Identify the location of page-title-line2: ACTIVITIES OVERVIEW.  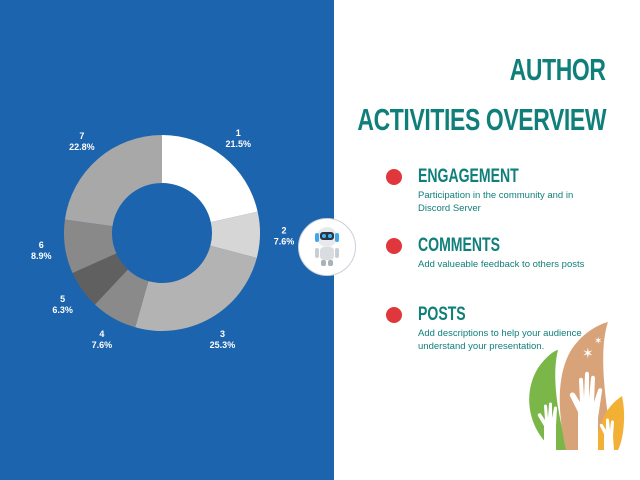
(481, 119).